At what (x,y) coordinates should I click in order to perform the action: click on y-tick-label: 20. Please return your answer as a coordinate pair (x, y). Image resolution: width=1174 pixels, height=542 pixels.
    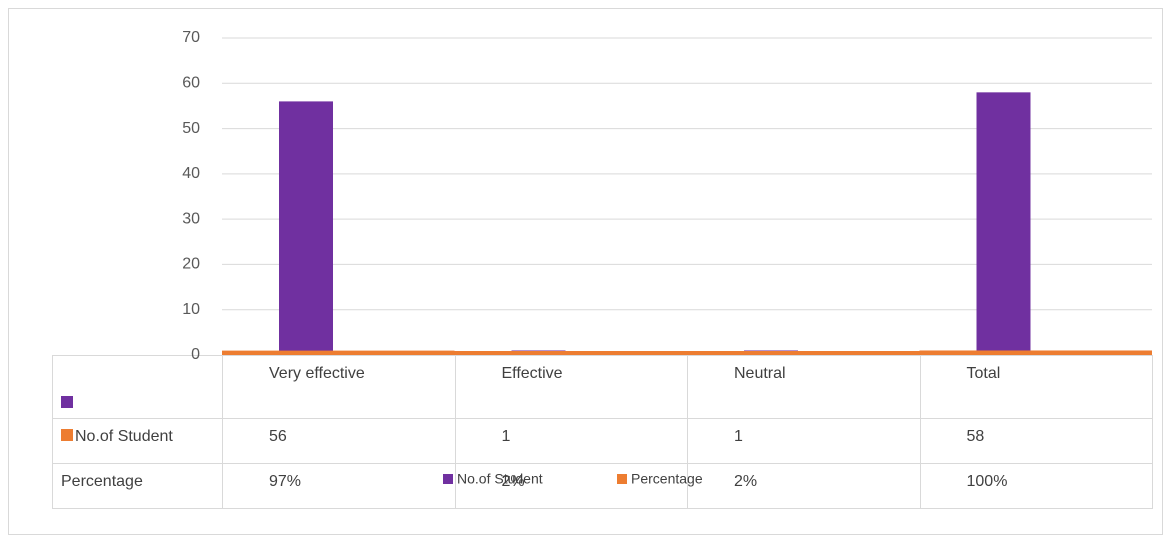
    Looking at the image, I should click on (191, 264).